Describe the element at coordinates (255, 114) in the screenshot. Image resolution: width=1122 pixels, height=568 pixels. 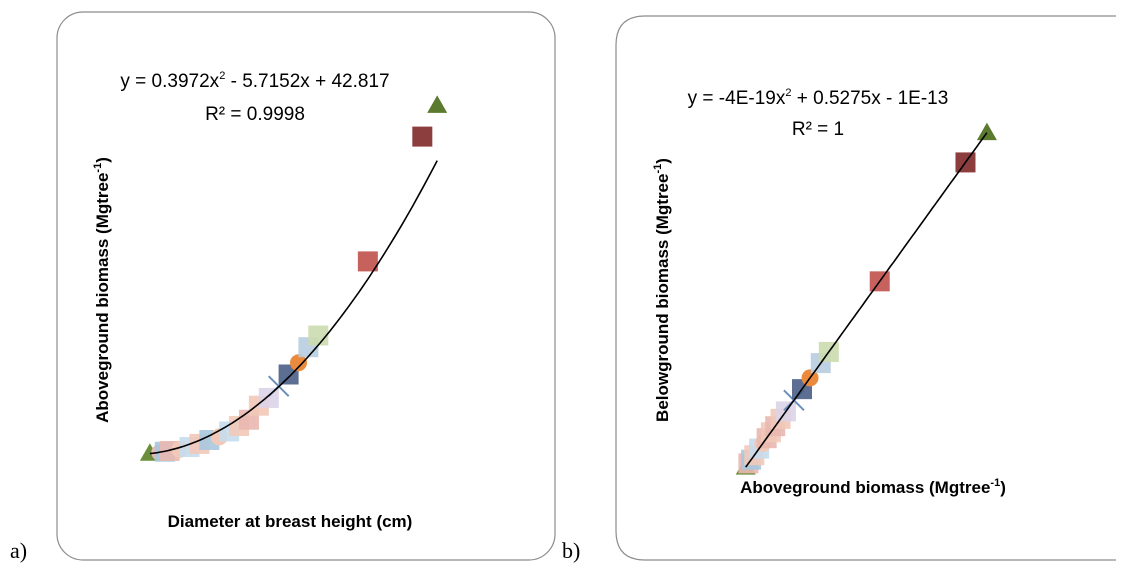
I see `panel-a-r-squared: R² = 0.9998` at that location.